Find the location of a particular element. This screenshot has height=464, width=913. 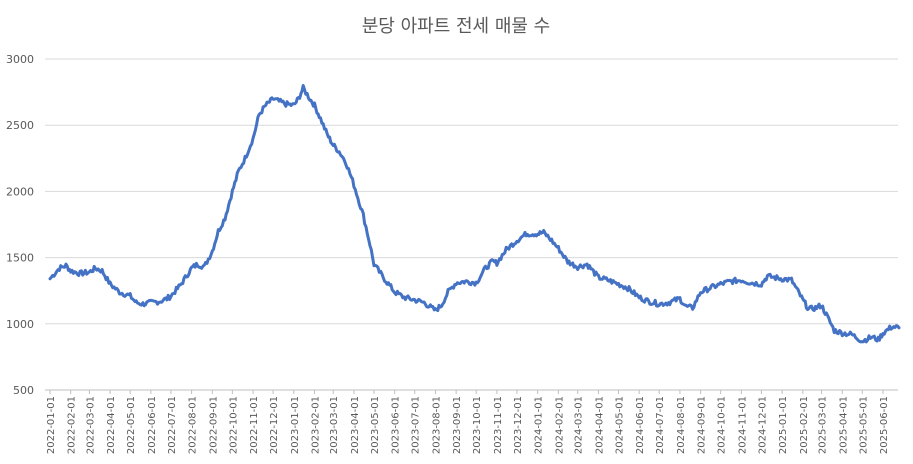

x-tick-label: 2024-10-01 is located at coordinates (722, 425).